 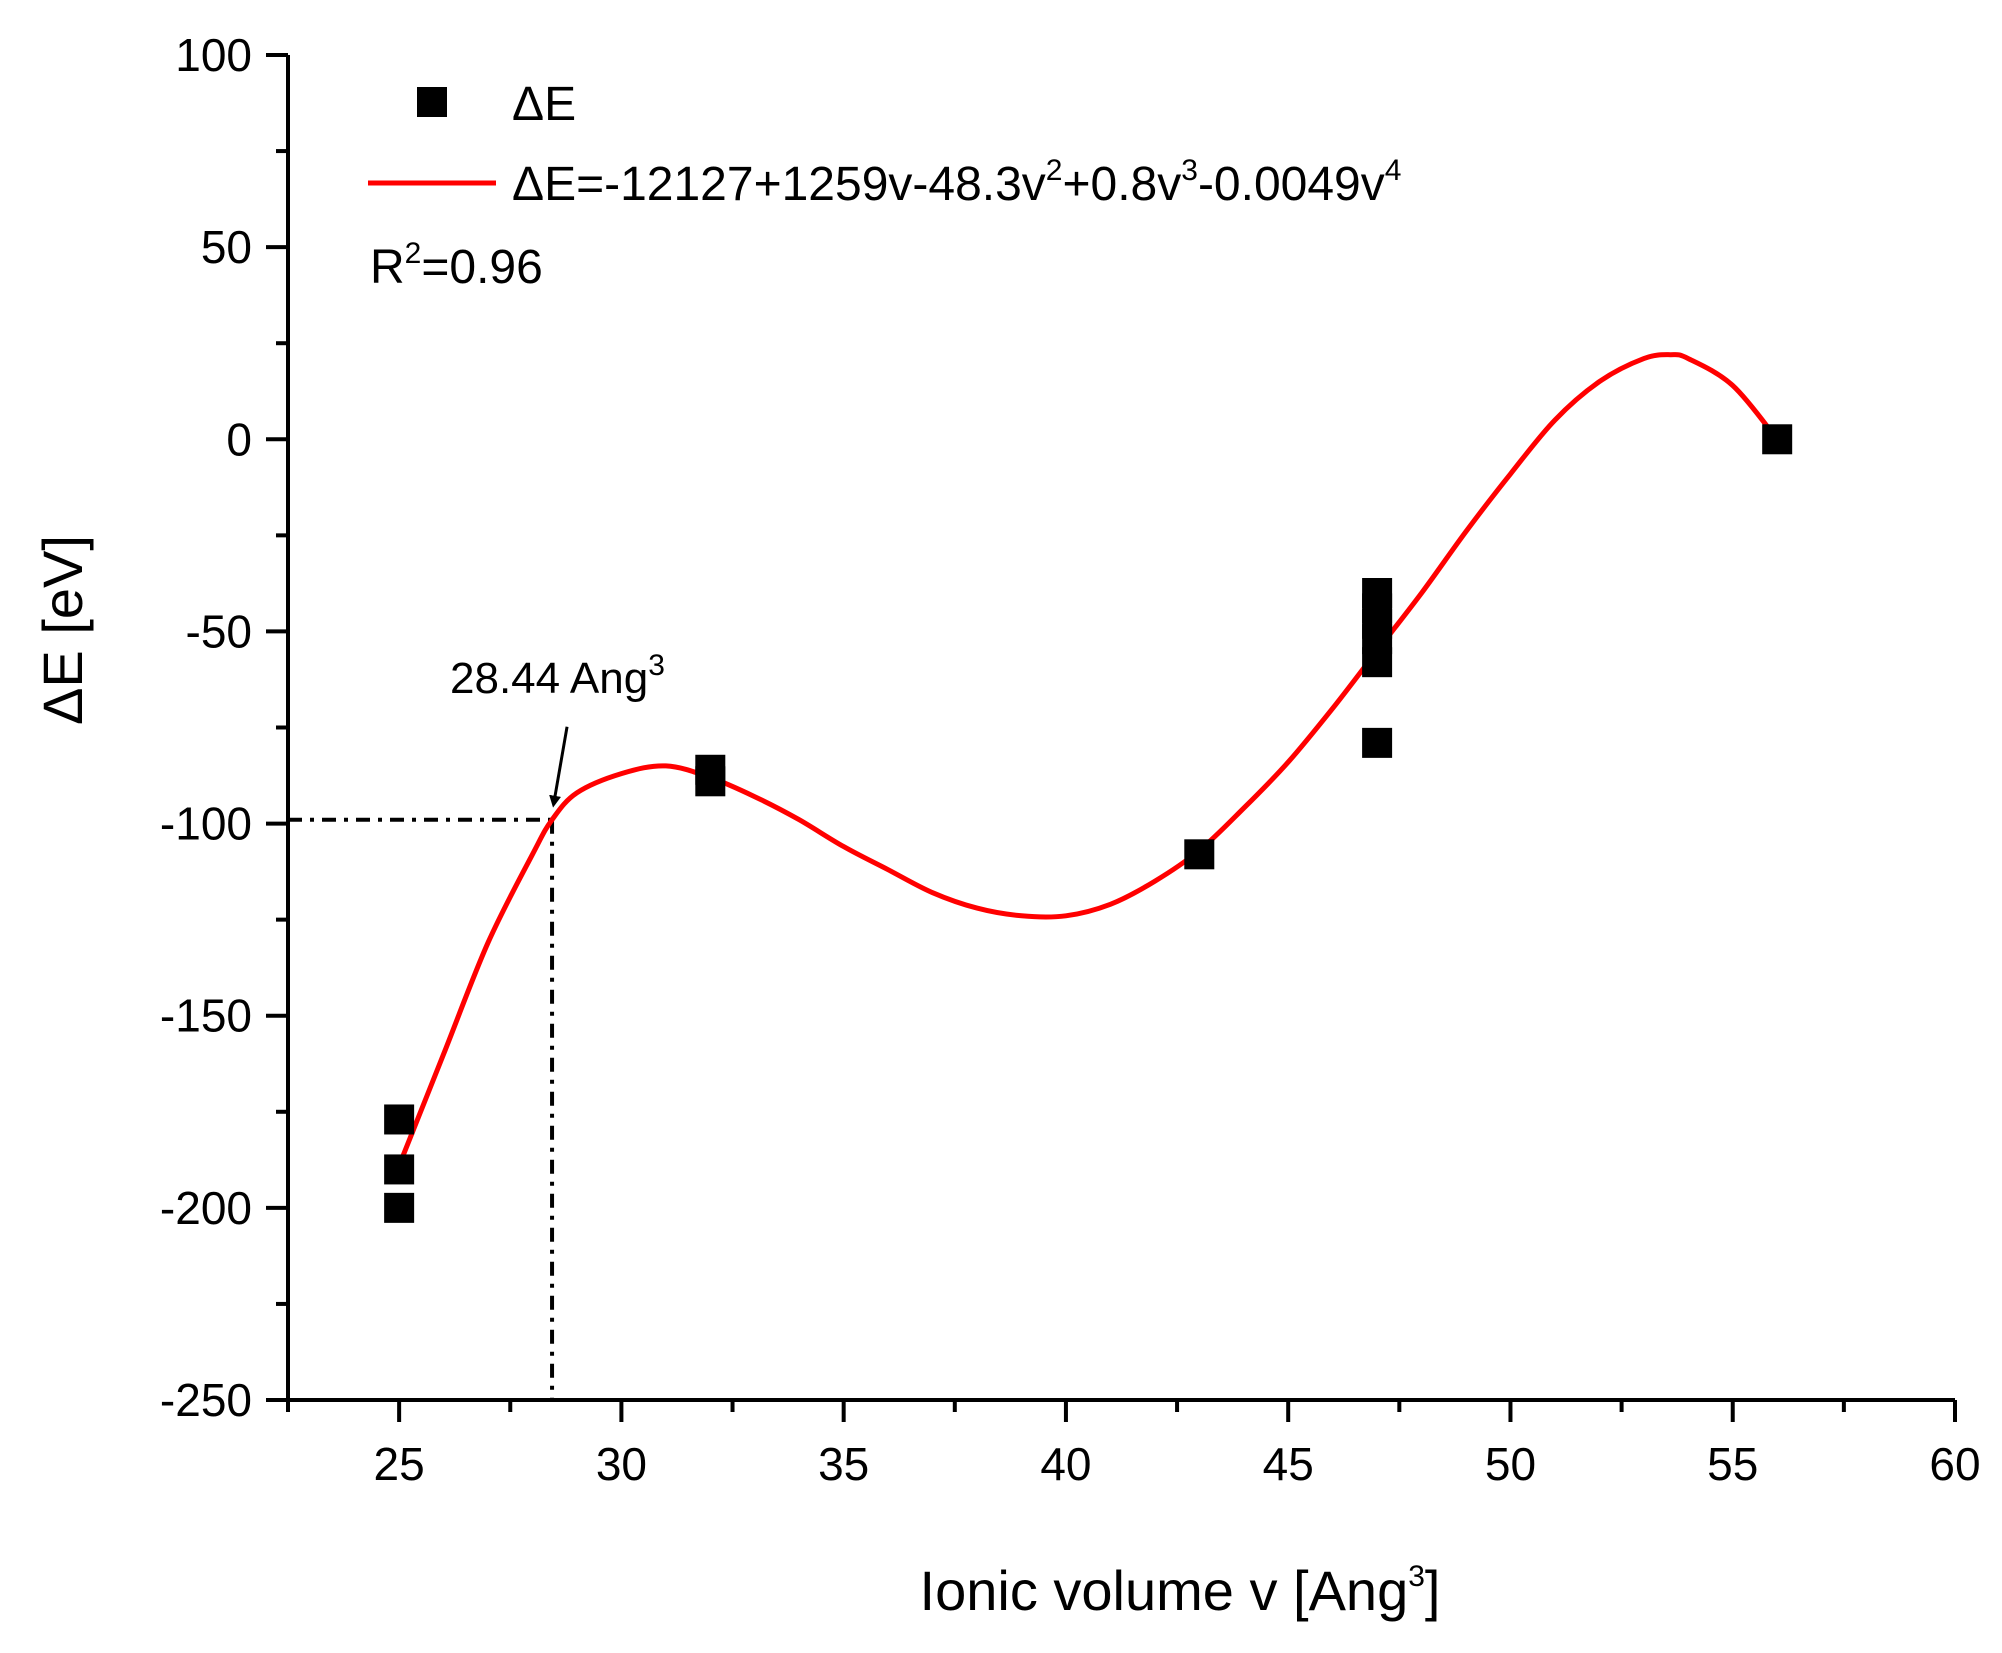 What do you see at coordinates (219, 631) in the screenshot?
I see `y-tick-label: -50` at bounding box center [219, 631].